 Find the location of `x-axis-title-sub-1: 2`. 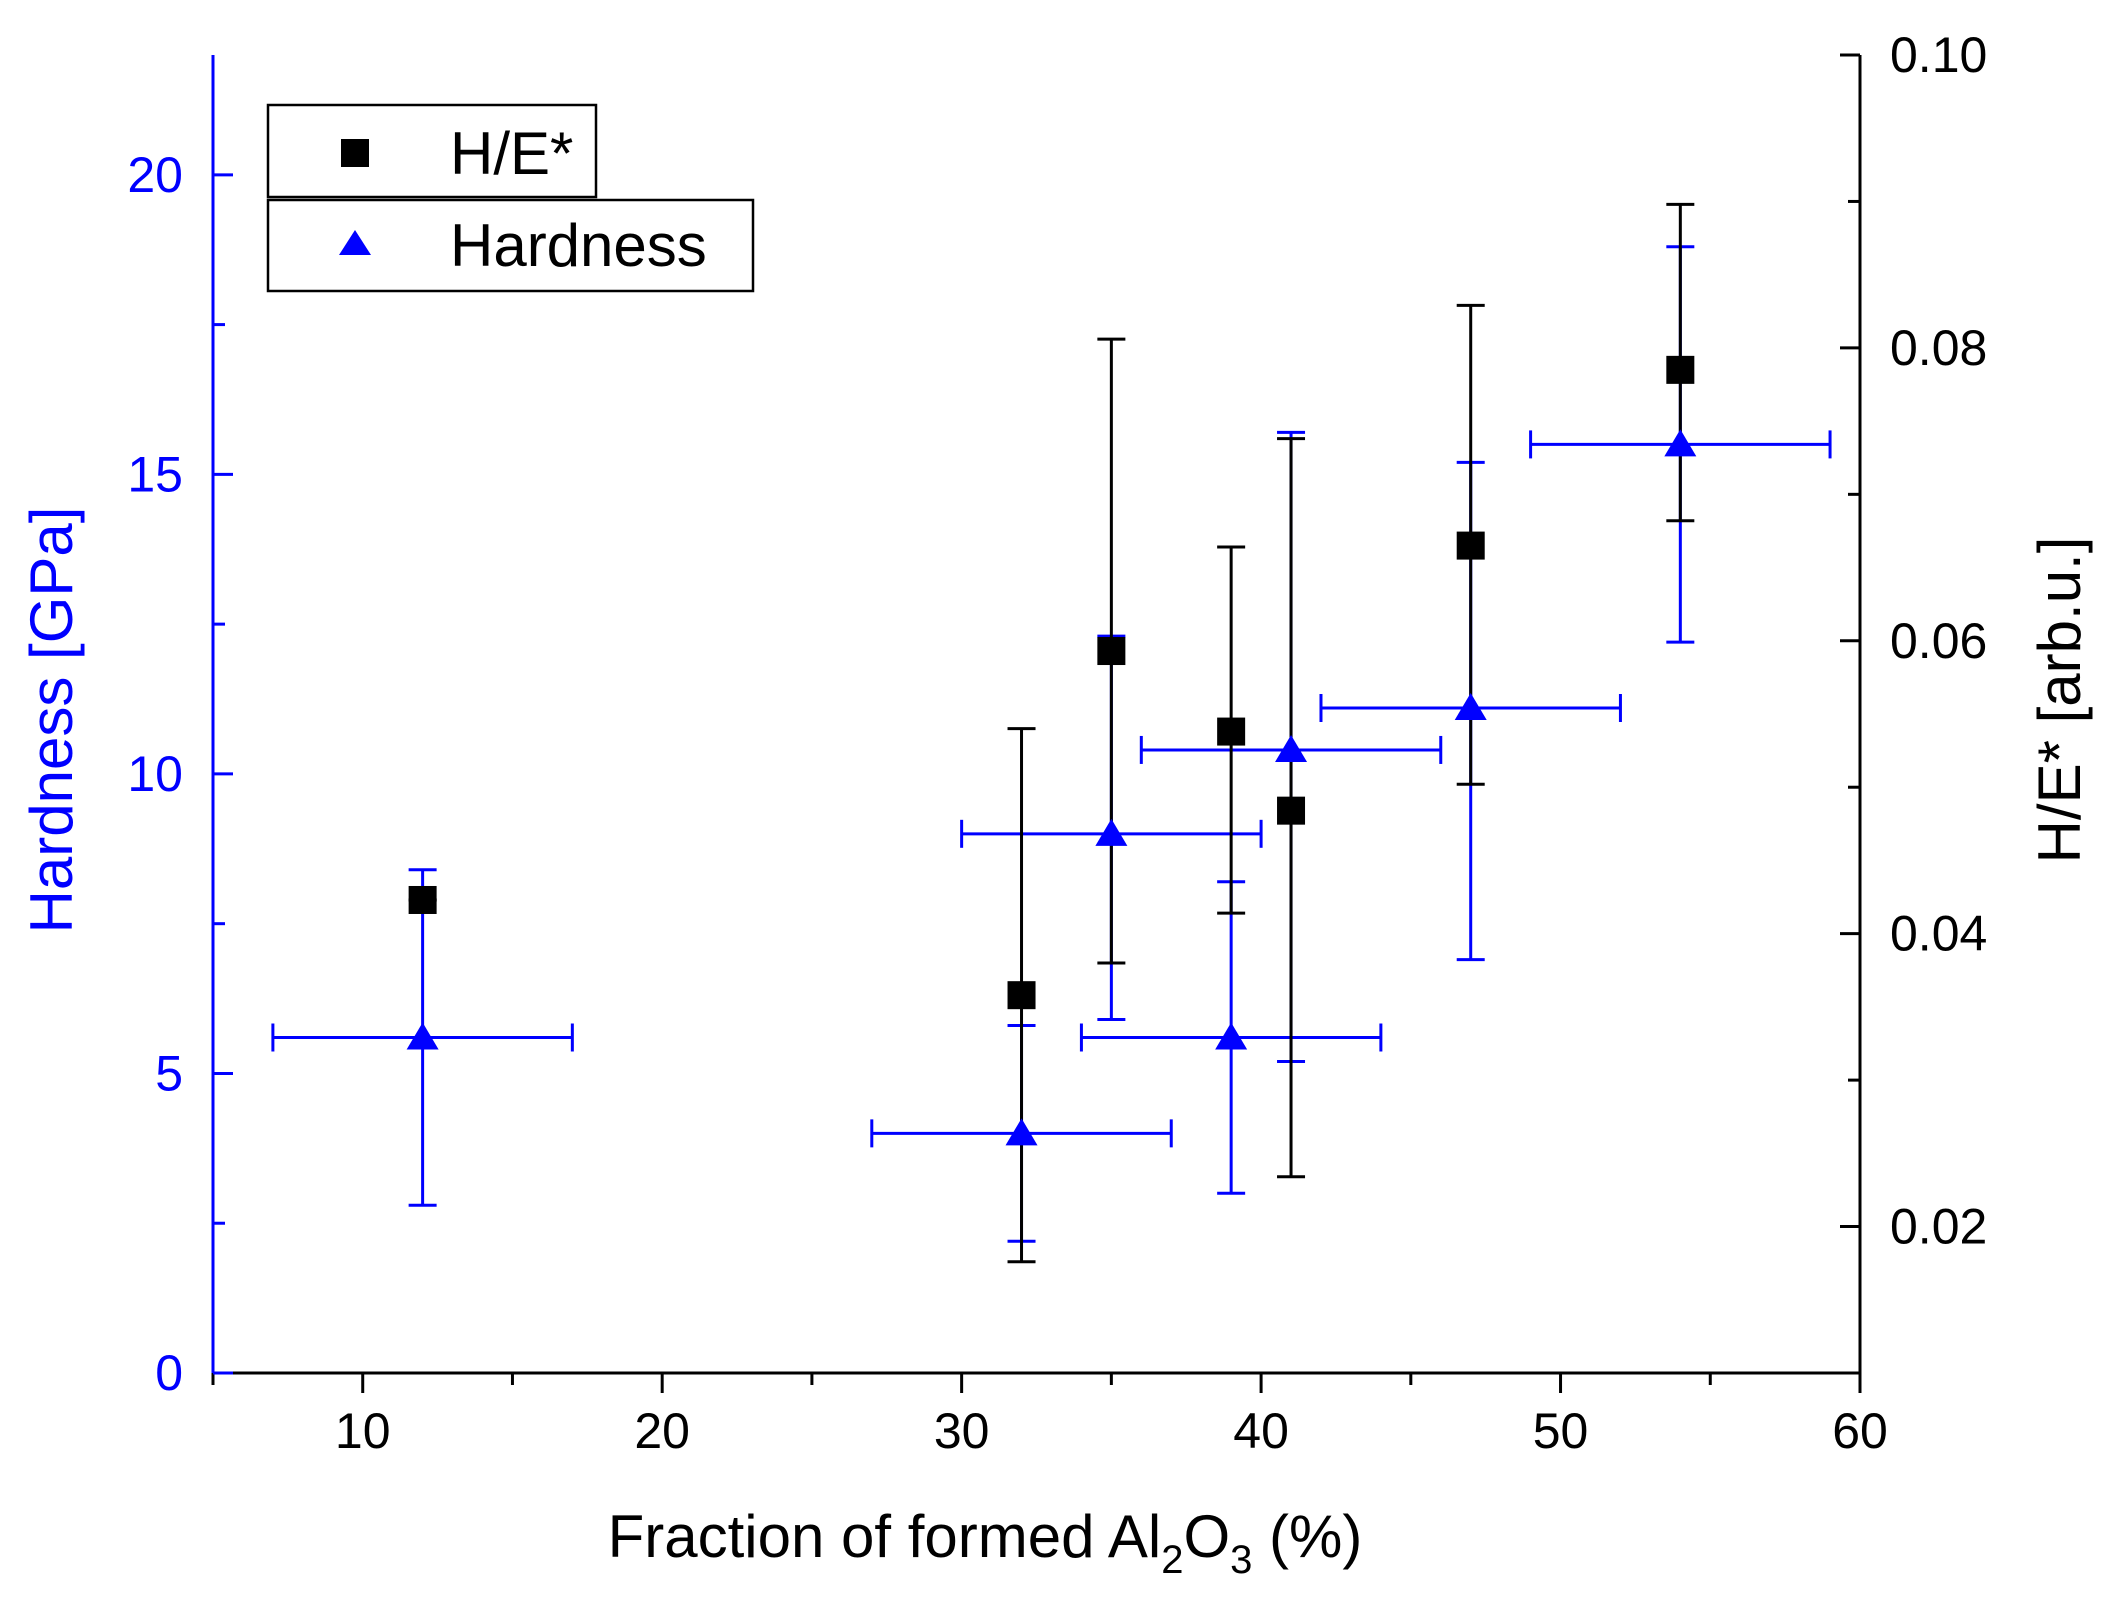

x-axis-title-sub-1: 2 is located at coordinates (1172, 1560).